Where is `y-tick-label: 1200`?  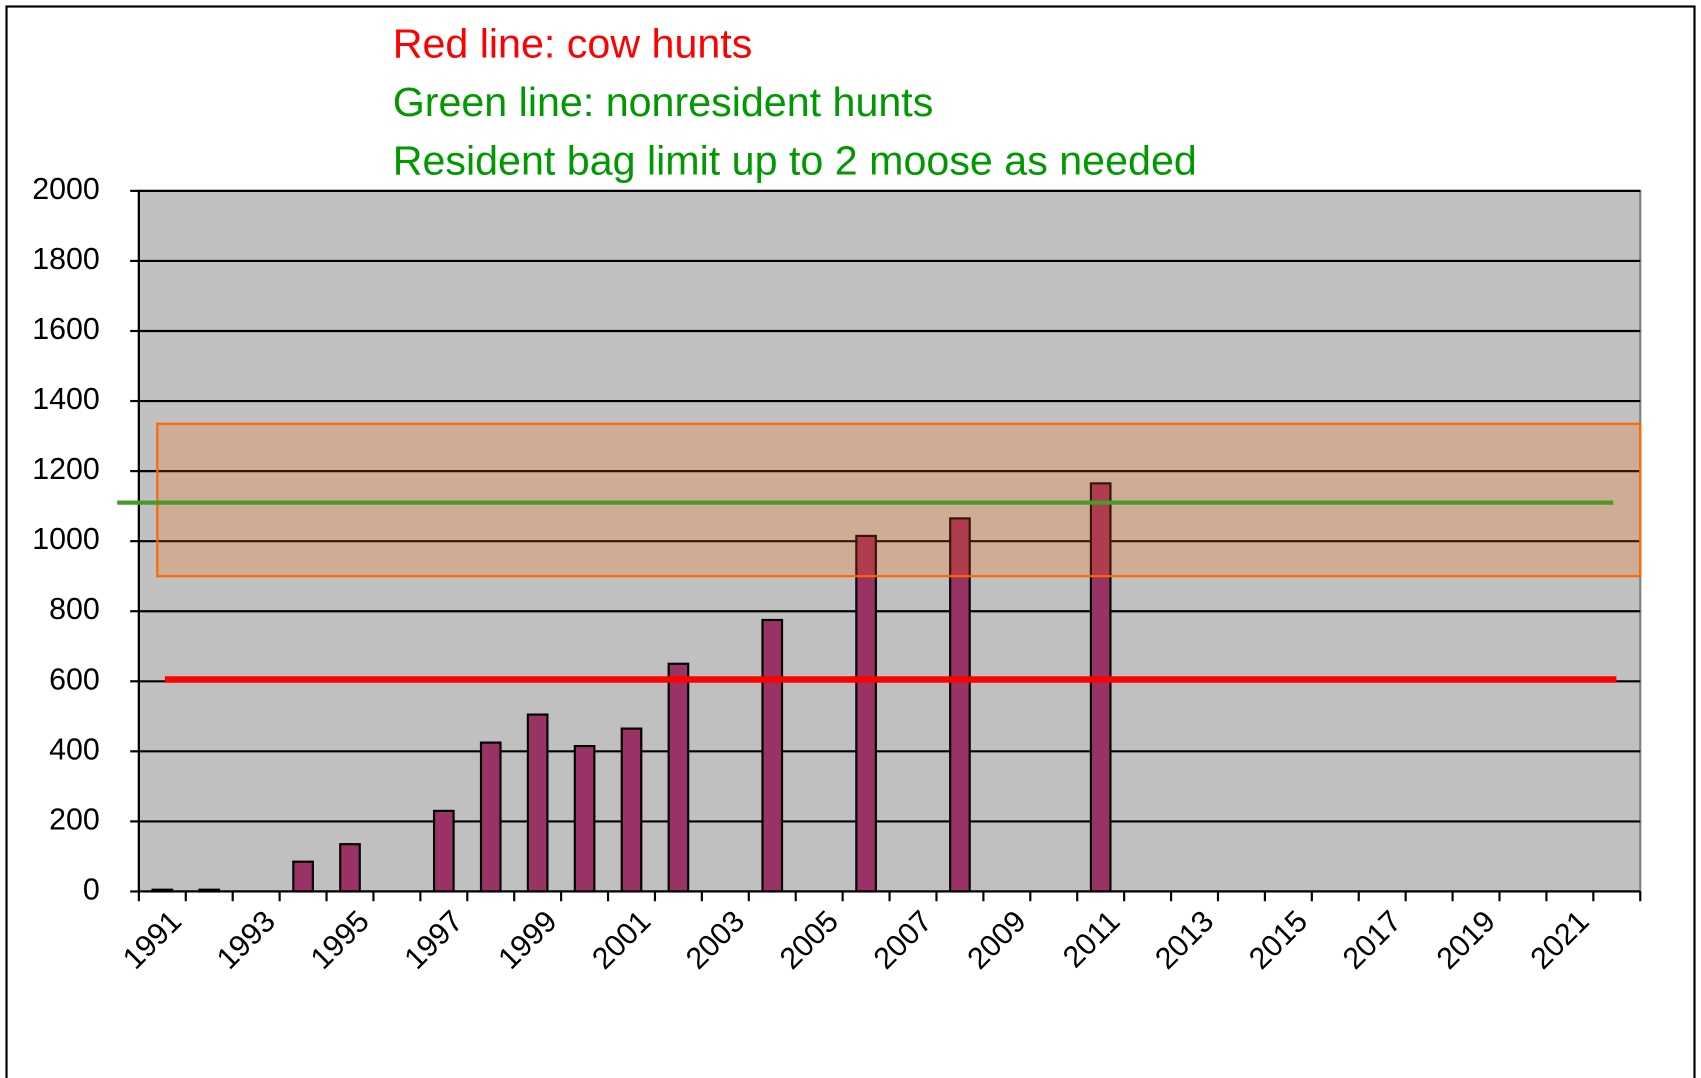 y-tick-label: 1200 is located at coordinates (66, 469).